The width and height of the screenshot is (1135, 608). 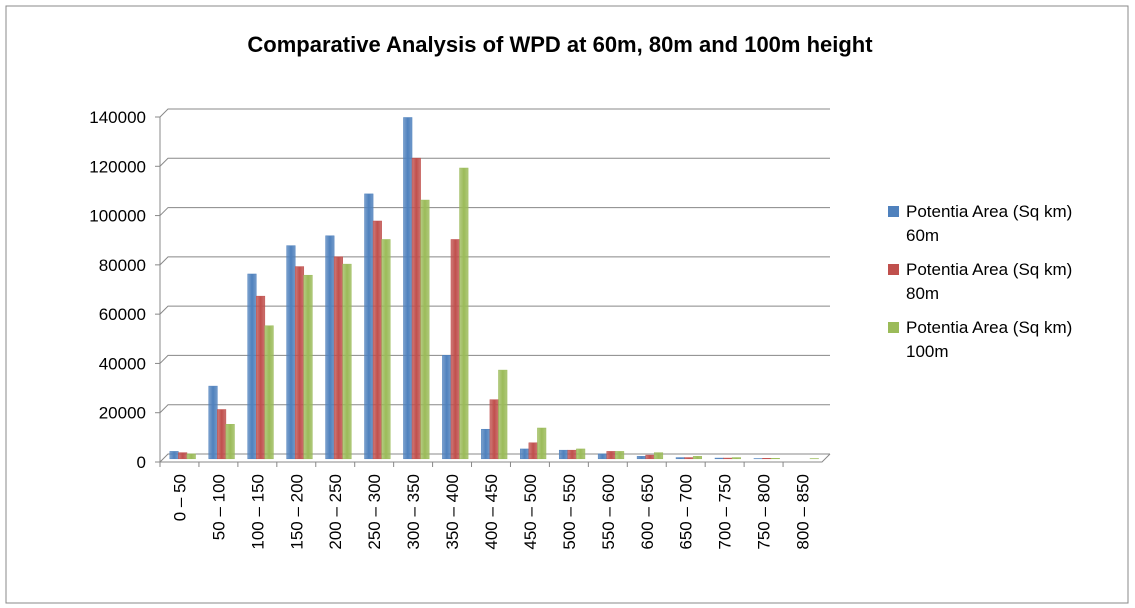 I want to click on floor, so click(x=495, y=458).